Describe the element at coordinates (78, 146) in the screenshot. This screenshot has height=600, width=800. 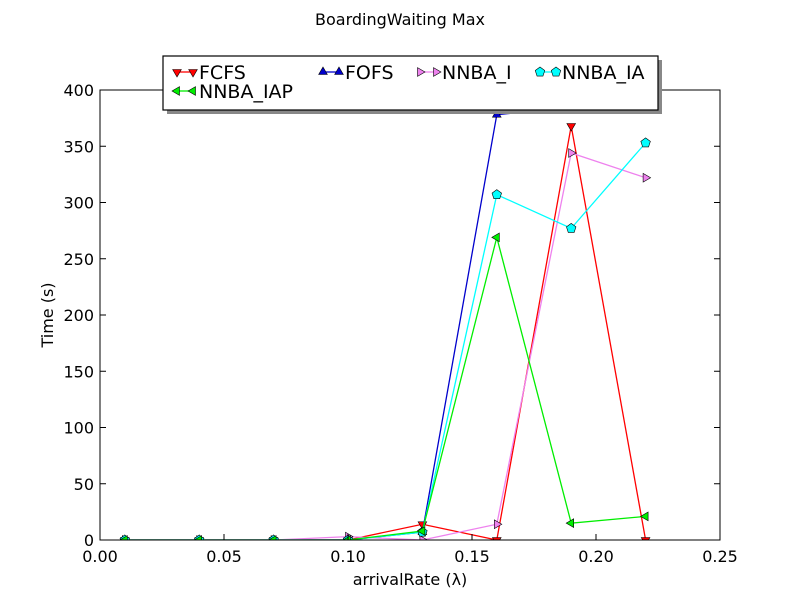
I see `y-tick-label: 350` at that location.